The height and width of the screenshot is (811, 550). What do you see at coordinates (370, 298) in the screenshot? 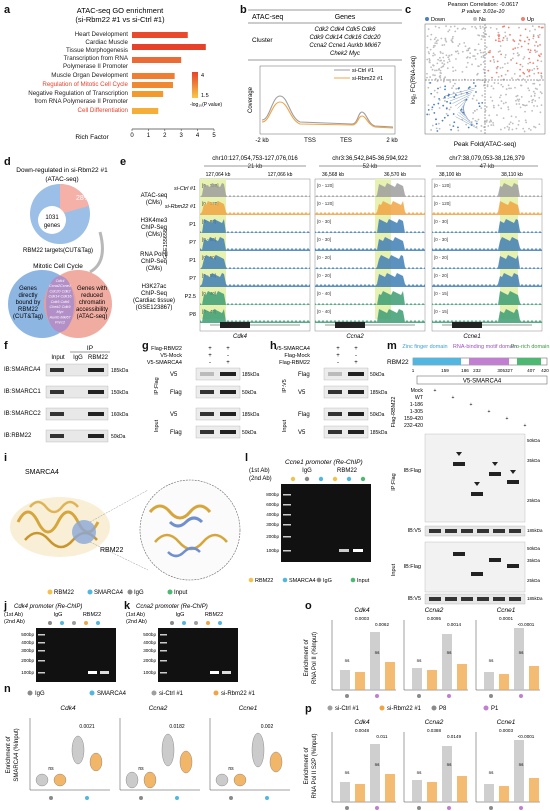
I see `track-signal` at bounding box center [370, 298].